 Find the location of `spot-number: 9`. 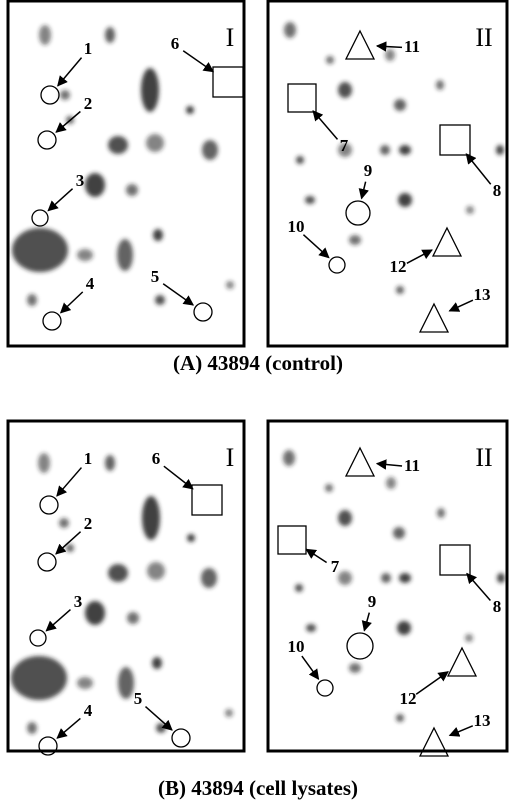

spot-number: 9 is located at coordinates (368, 170).